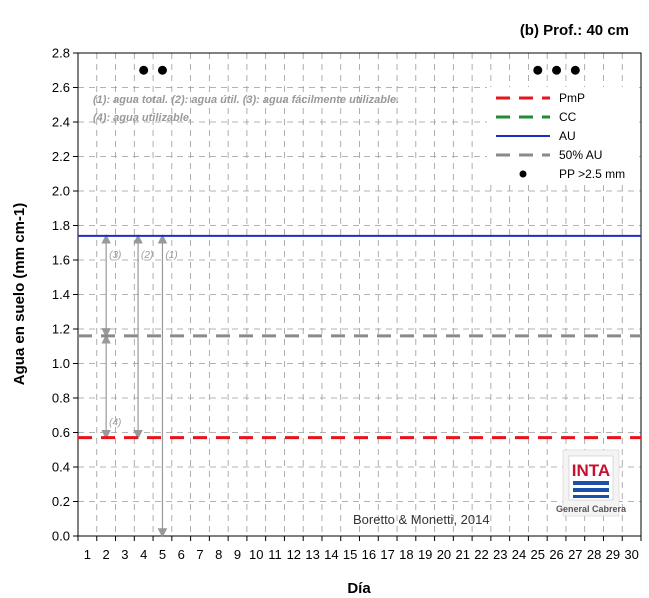 The width and height of the screenshot is (649, 598). What do you see at coordinates (218, 554) in the screenshot?
I see `x-tick-label: 8` at bounding box center [218, 554].